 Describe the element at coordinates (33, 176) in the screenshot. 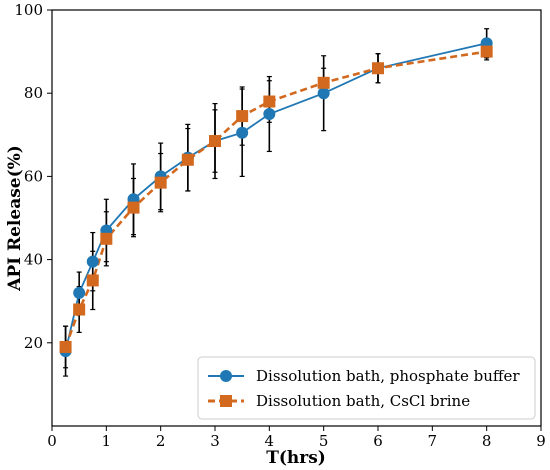

I see `y-tick-label: 60` at that location.